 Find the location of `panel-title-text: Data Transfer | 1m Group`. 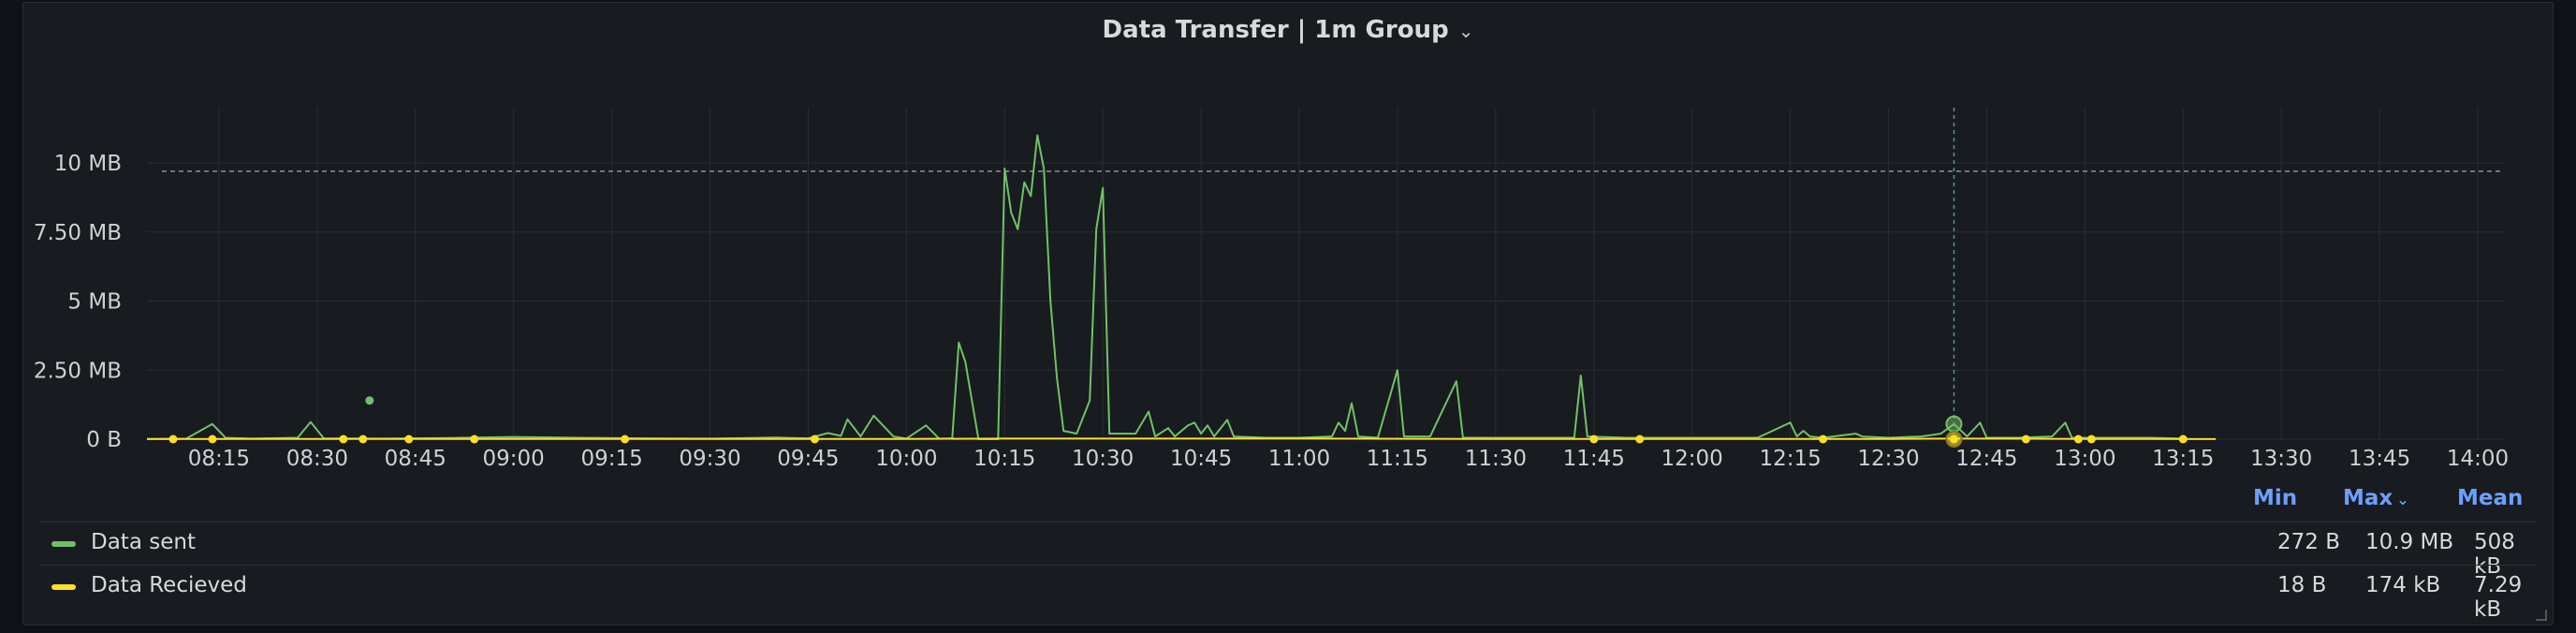

panel-title-text: Data Transfer | 1m Group is located at coordinates (1275, 30).